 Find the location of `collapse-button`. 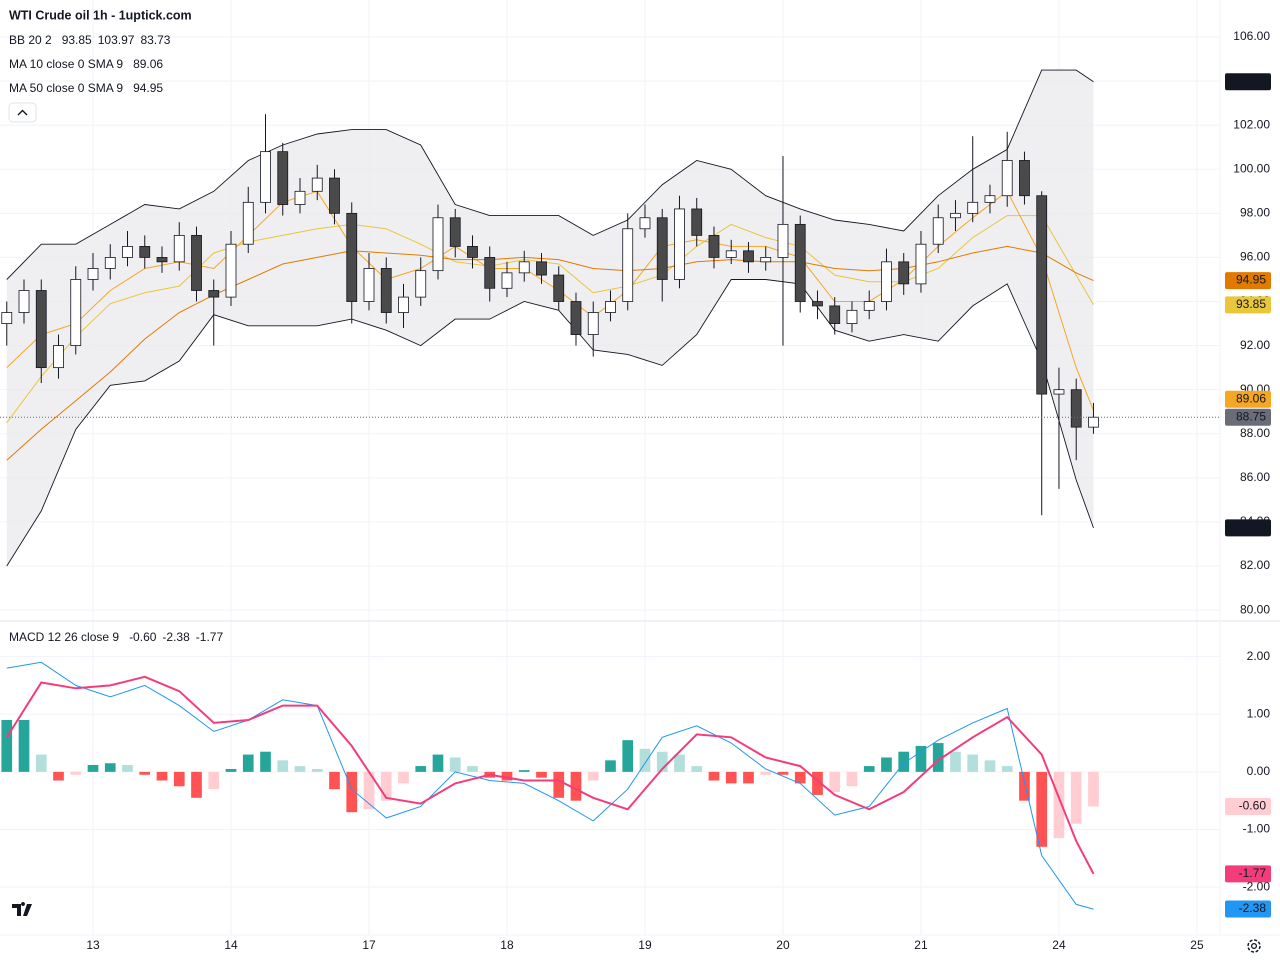

collapse-button is located at coordinates (22, 112).